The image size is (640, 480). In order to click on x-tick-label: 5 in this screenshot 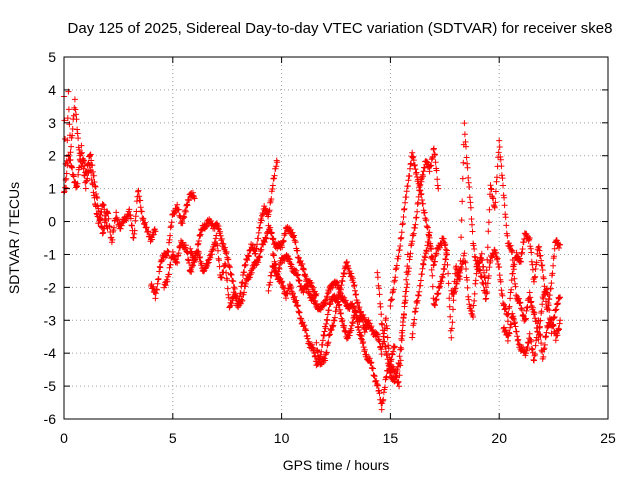, I will do `click(173, 438)`.